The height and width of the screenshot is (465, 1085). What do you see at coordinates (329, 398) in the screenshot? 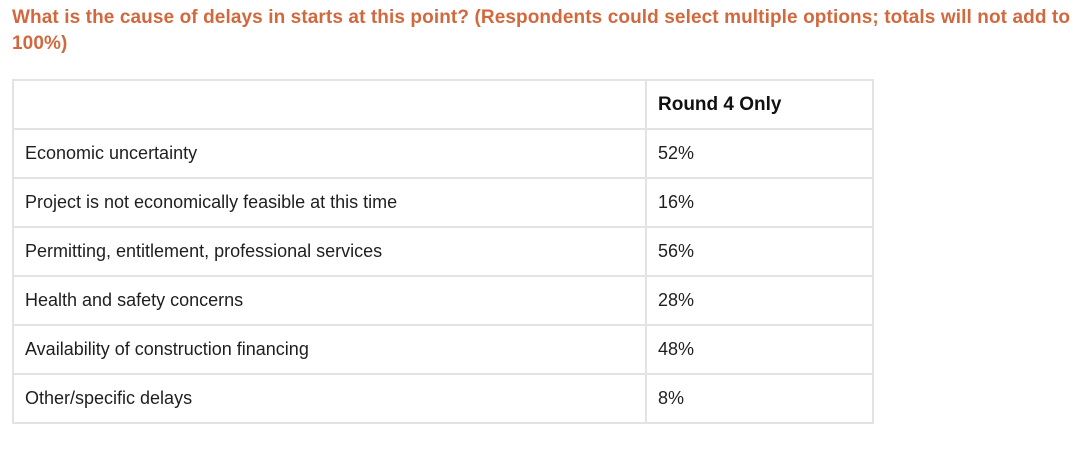
I see `row-label: Other/specific delays` at bounding box center [329, 398].